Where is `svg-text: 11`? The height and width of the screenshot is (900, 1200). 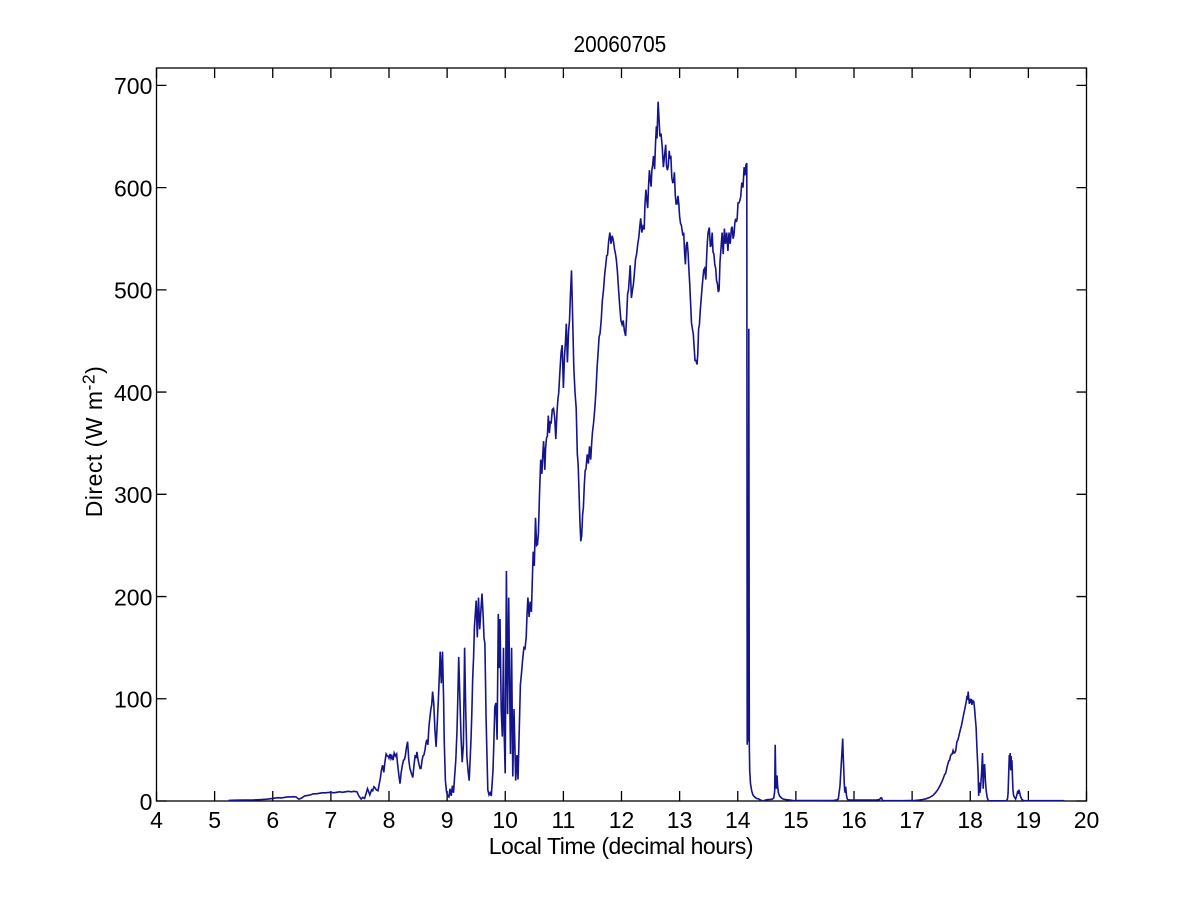
svg-text: 11 is located at coordinates (563, 820).